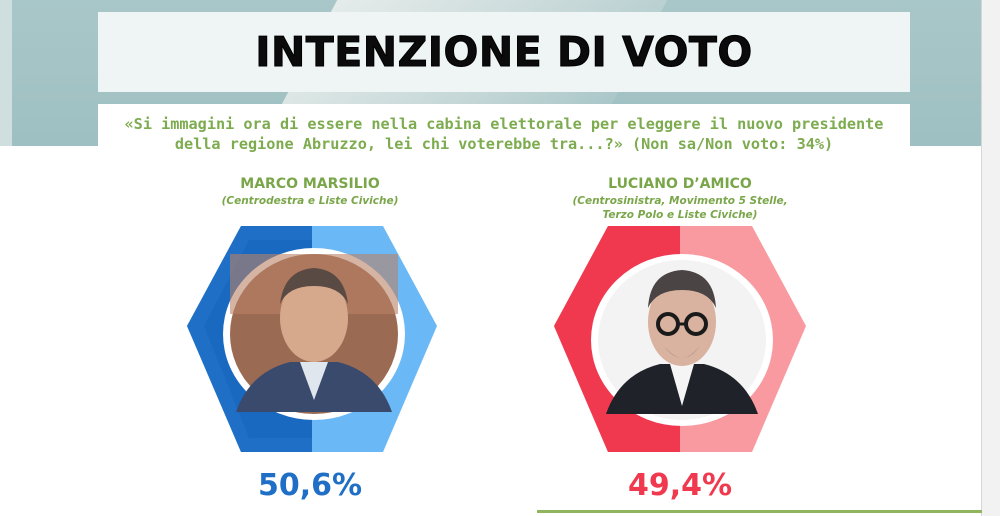  Describe the element at coordinates (680, 184) in the screenshot. I see `candidate-name-damico: LUCIANO D’AMICO` at that location.